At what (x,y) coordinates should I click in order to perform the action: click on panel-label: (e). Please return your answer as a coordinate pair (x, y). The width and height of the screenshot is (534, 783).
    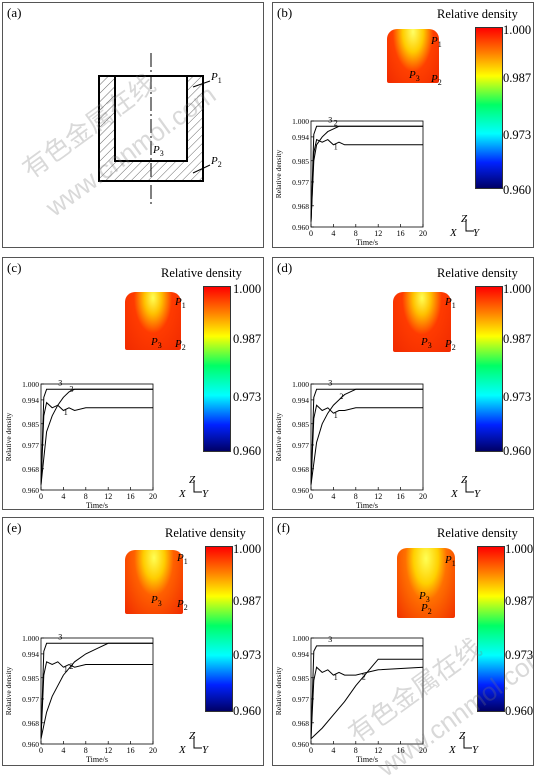
    Looking at the image, I should click on (14, 527).